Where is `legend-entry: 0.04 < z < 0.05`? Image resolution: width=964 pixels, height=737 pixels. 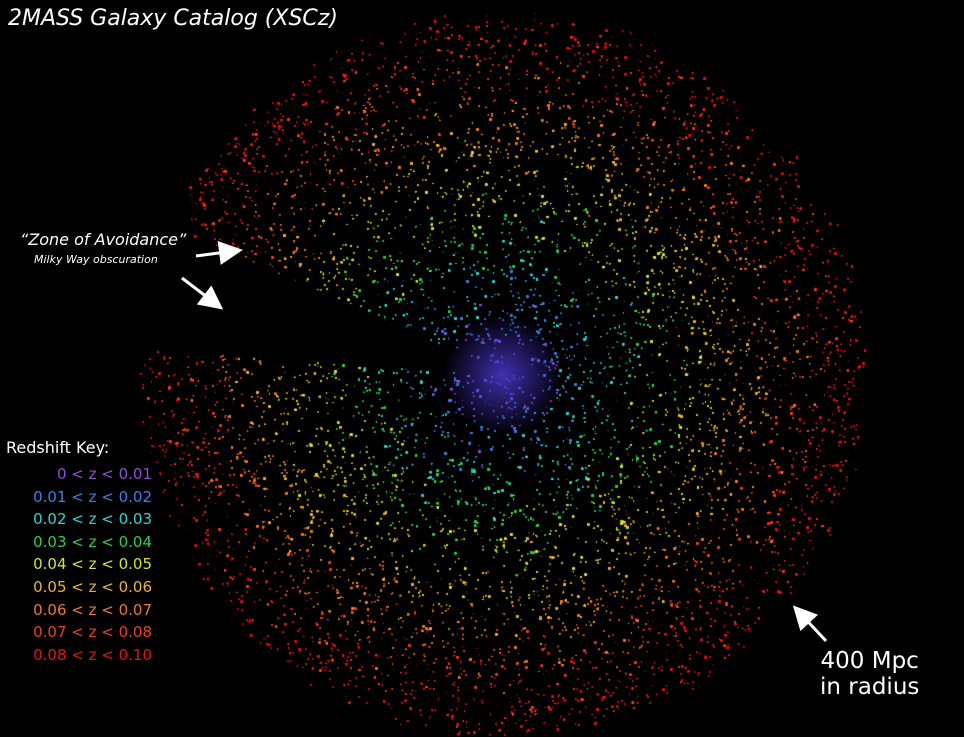 legend-entry: 0.04 < z < 0.05 is located at coordinates (92, 564).